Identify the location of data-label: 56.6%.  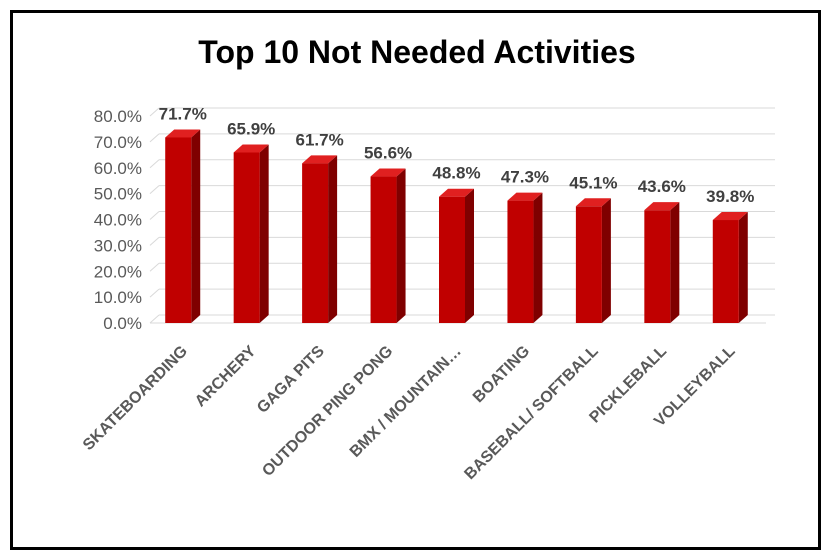
(388, 153).